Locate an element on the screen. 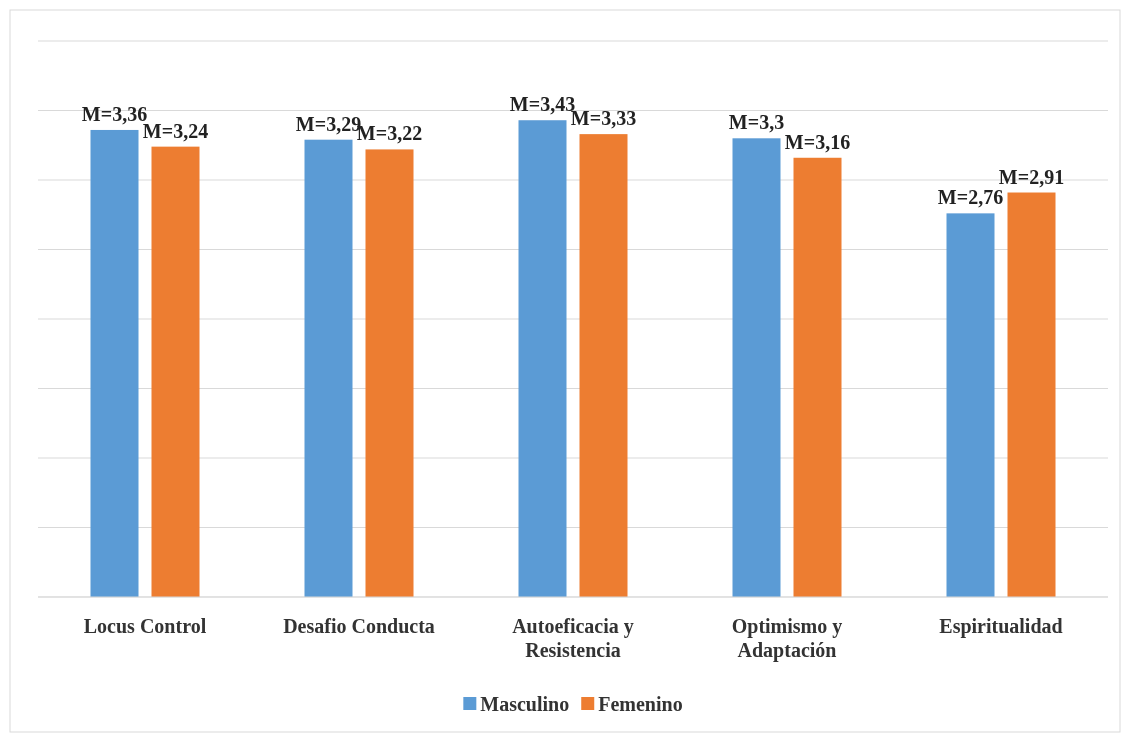 Image resolution: width=1130 pixels, height=735 pixels. x-tick-label: Optimismo y Adaptación is located at coordinates (787, 638).